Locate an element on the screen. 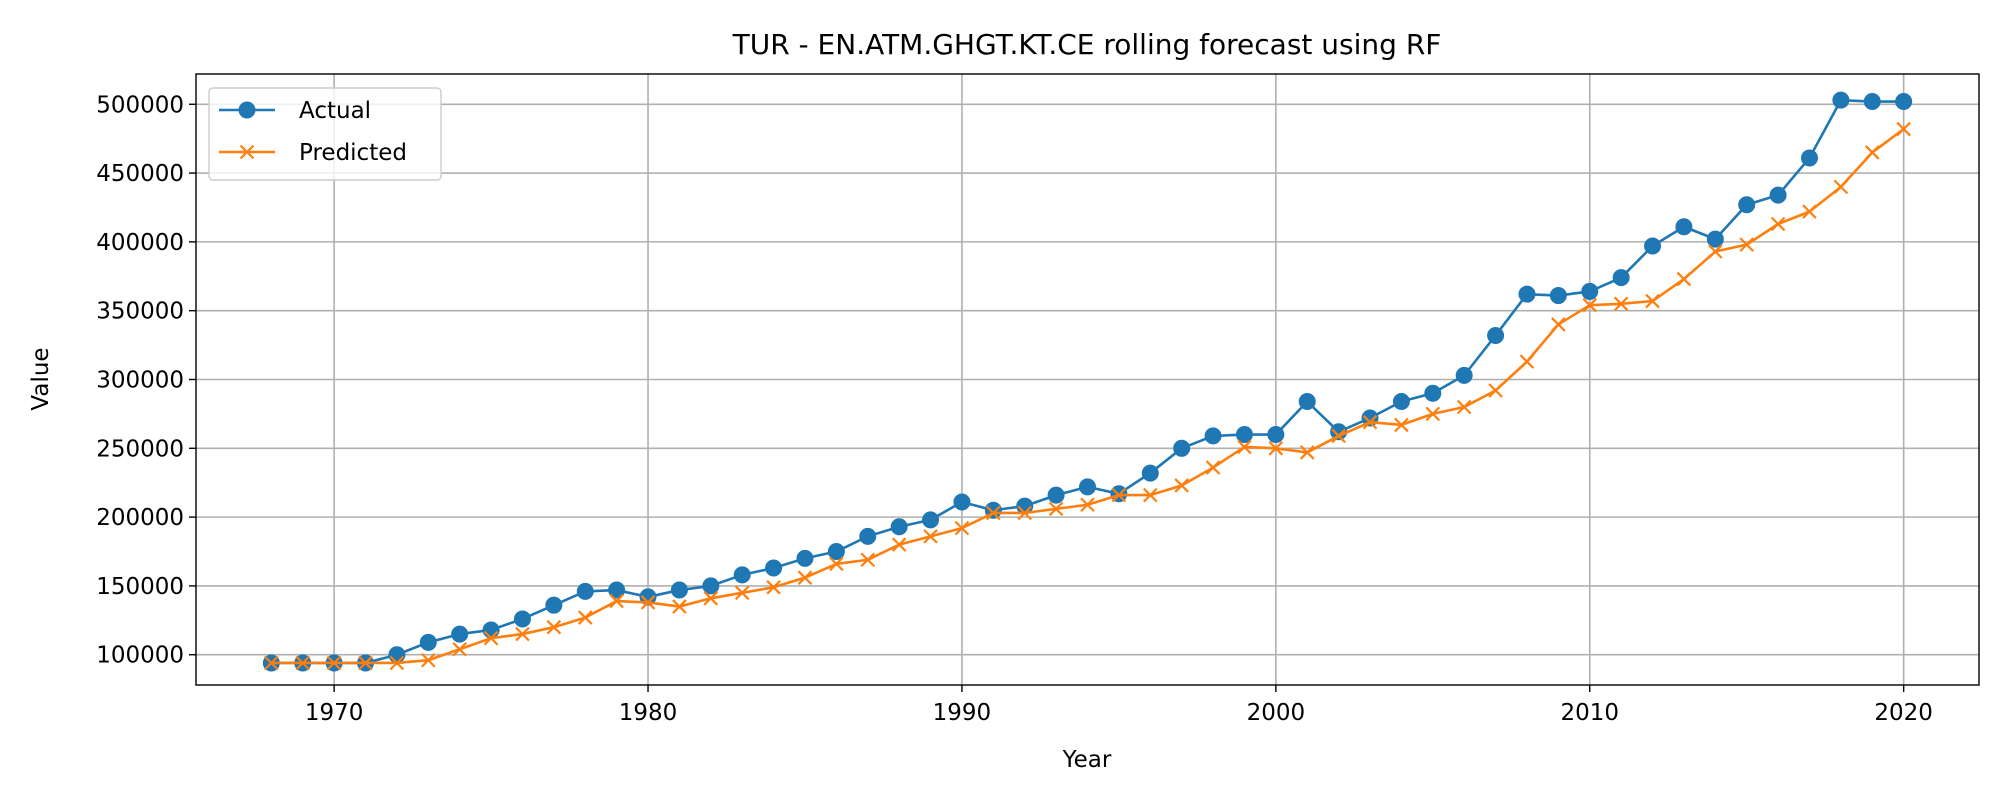 The image size is (2000, 804). y-tick-label: 500000 is located at coordinates (140, 105).